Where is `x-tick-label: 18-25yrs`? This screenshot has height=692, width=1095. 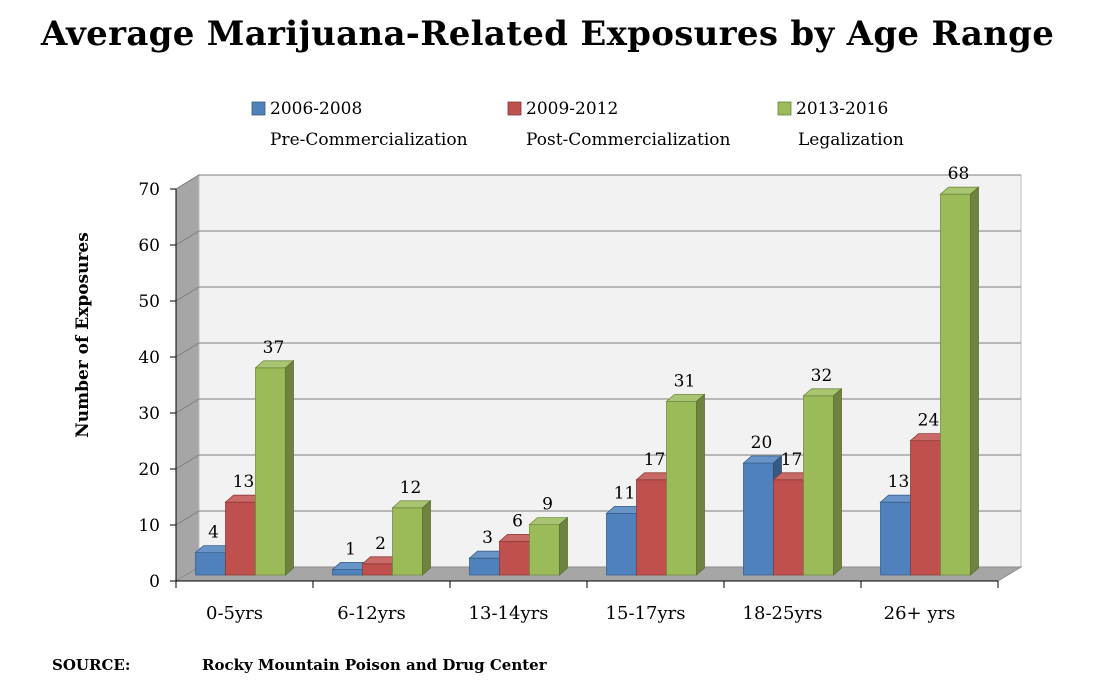 x-tick-label: 18-25yrs is located at coordinates (783, 613).